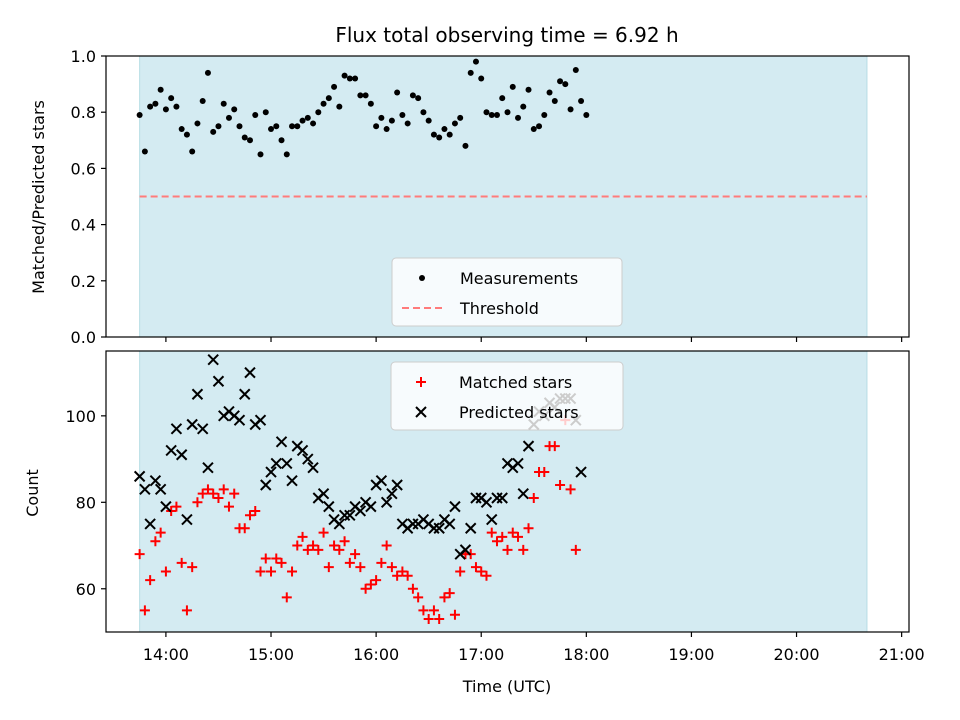  What do you see at coordinates (83, 281) in the screenshot?
I see `y-tick-label: 0.2` at bounding box center [83, 281].